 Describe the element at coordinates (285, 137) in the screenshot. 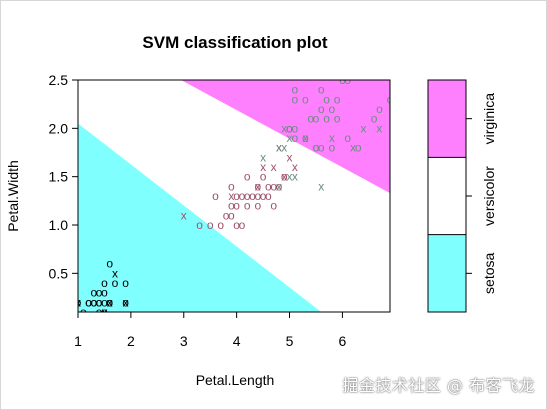

I see `region-virginica` at that location.